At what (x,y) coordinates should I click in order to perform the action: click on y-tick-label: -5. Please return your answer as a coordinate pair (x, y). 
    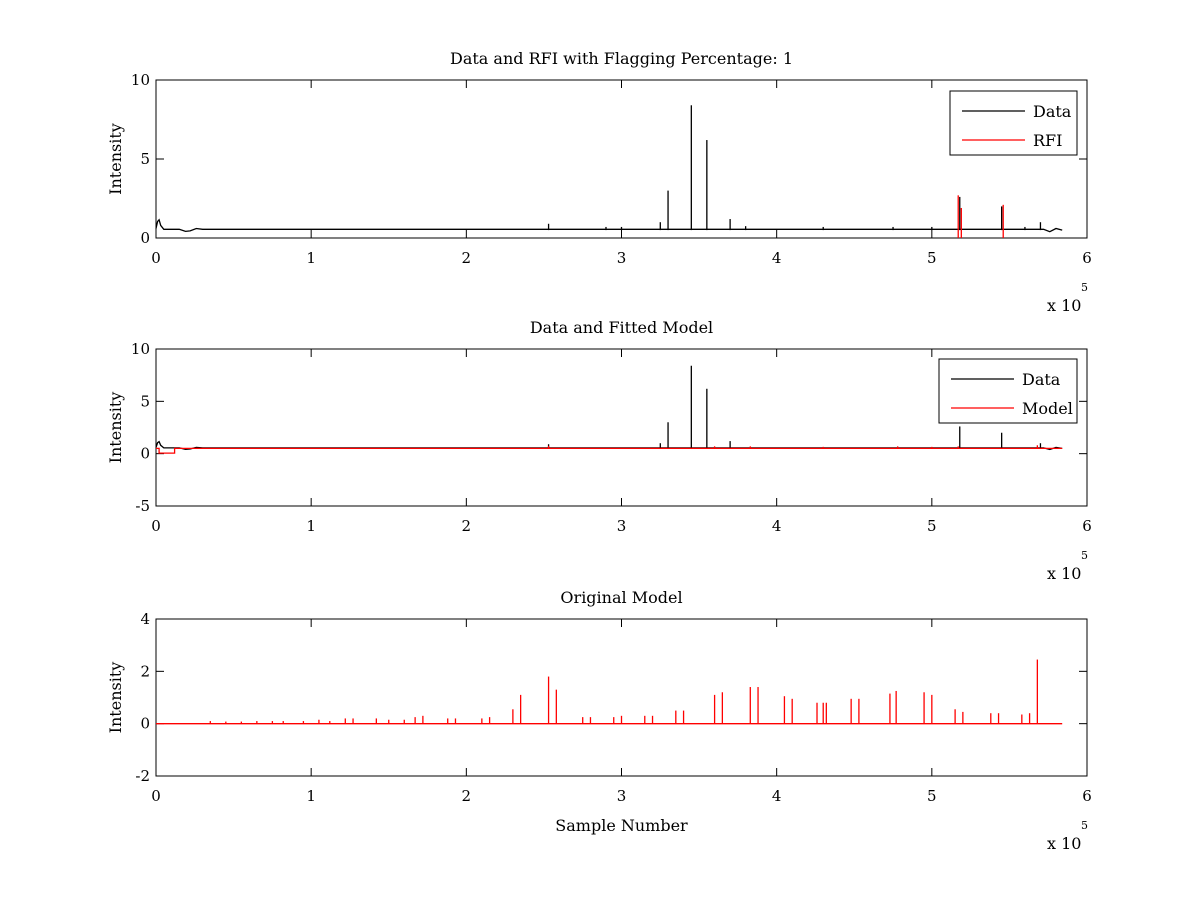
    Looking at the image, I should click on (142, 506).